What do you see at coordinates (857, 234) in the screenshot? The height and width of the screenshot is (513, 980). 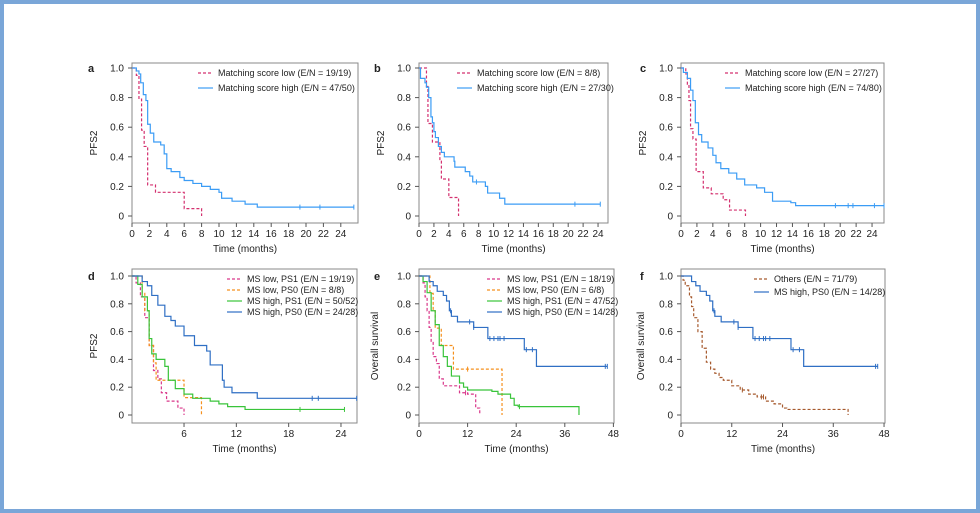 I see `x-tick-label: 22` at bounding box center [857, 234].